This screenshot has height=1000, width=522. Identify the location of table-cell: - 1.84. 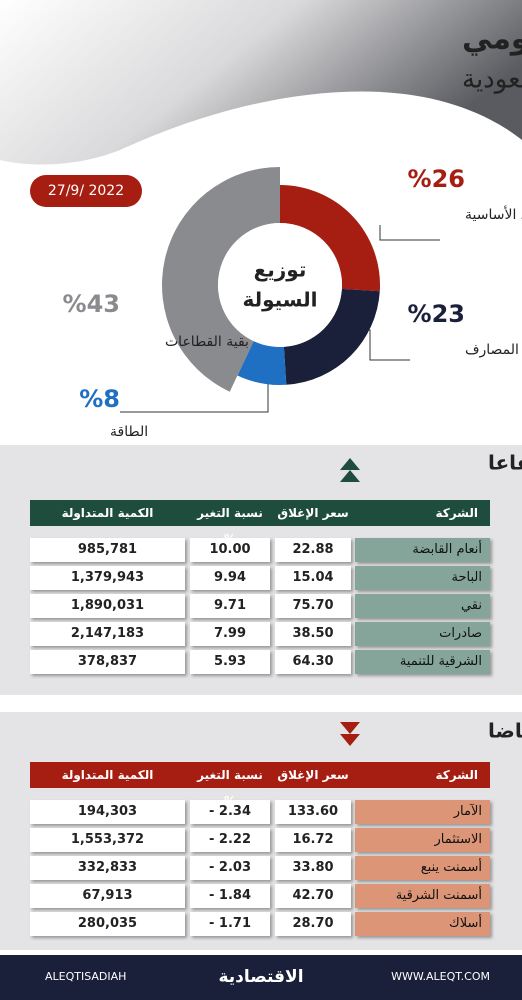
(230, 896).